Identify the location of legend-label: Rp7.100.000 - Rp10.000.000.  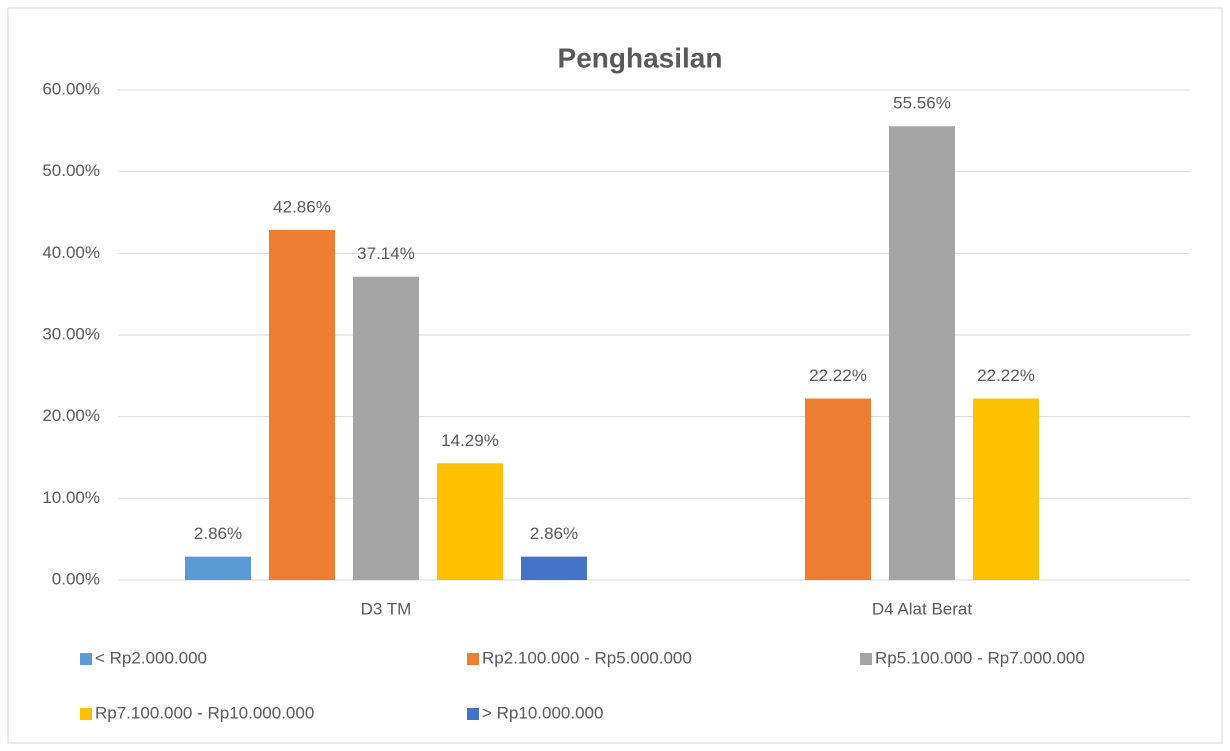
(204, 712).